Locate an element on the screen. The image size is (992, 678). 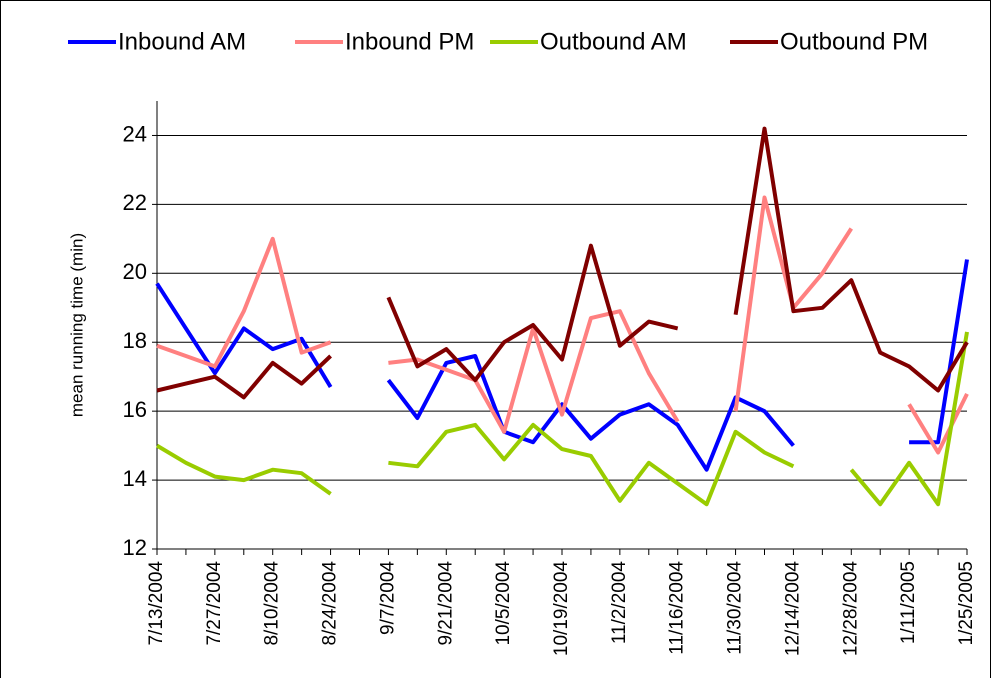
x-tick-label: 7/27/2004 is located at coordinates (214, 603).